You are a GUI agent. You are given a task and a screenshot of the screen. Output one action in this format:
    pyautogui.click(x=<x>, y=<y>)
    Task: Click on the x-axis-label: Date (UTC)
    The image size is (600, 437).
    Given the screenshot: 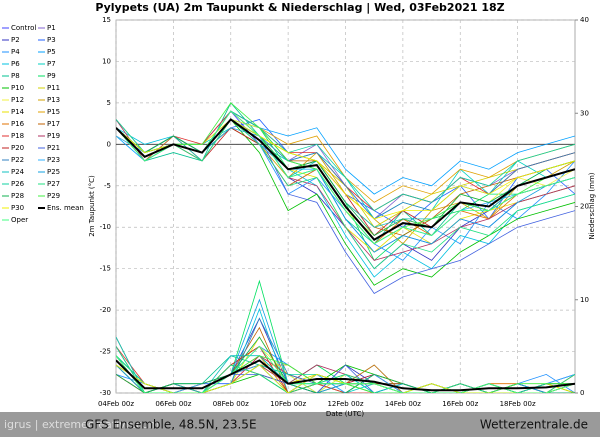 What is the action you would take?
    pyautogui.click(x=345, y=414)
    